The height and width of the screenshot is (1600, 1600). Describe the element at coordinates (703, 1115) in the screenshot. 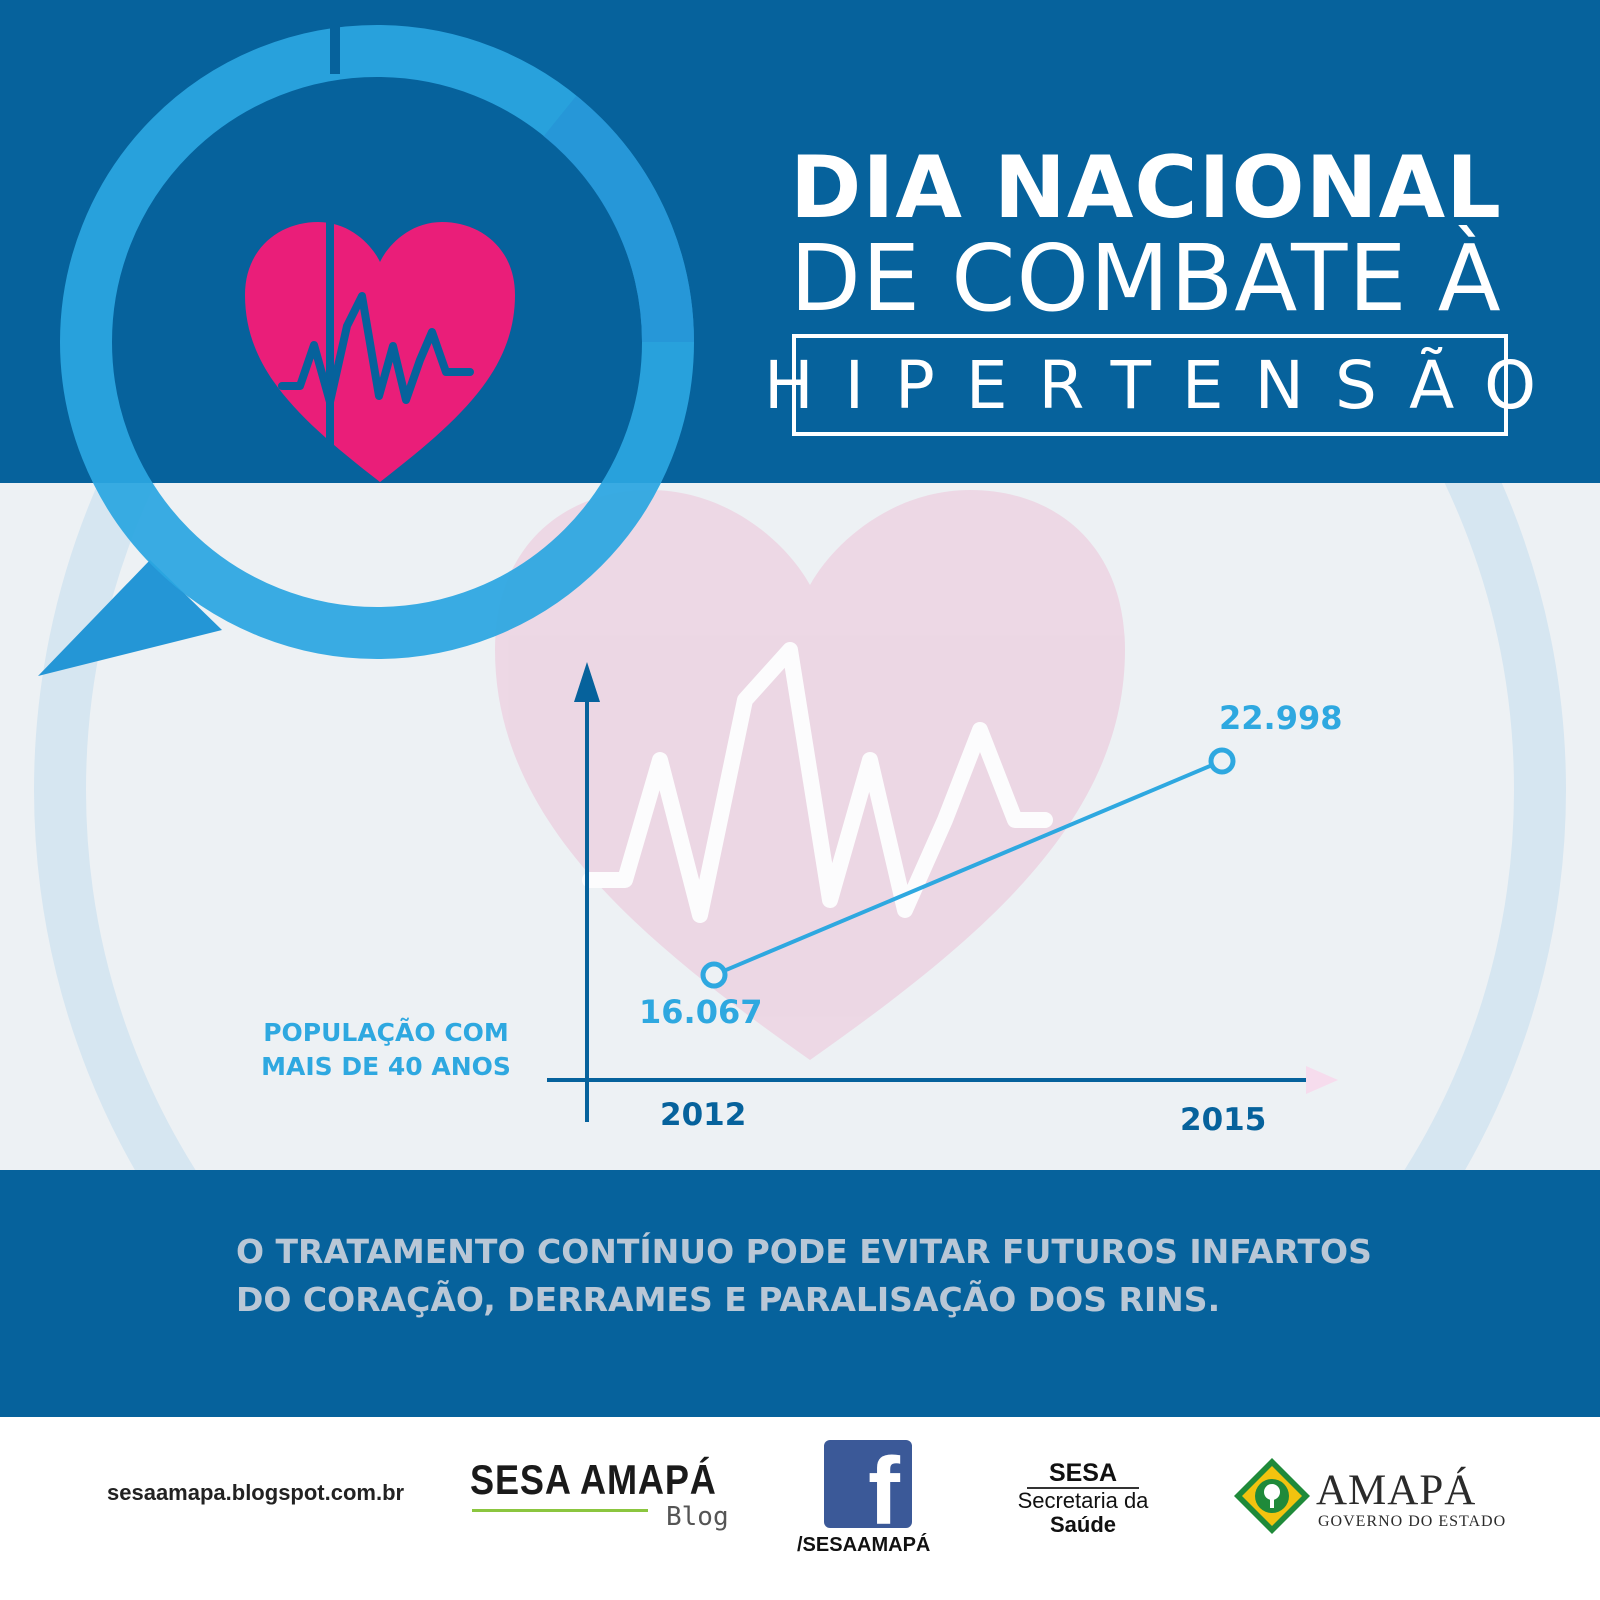

I see `x-tick-label: 2012` at that location.